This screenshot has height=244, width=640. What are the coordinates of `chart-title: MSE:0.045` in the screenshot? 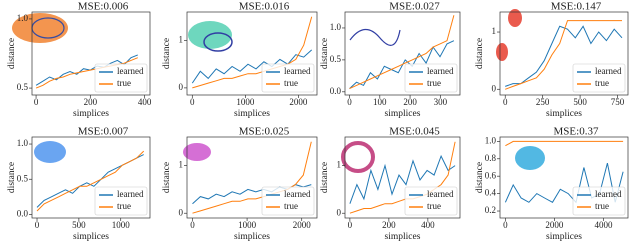 It's located at (414, 132).